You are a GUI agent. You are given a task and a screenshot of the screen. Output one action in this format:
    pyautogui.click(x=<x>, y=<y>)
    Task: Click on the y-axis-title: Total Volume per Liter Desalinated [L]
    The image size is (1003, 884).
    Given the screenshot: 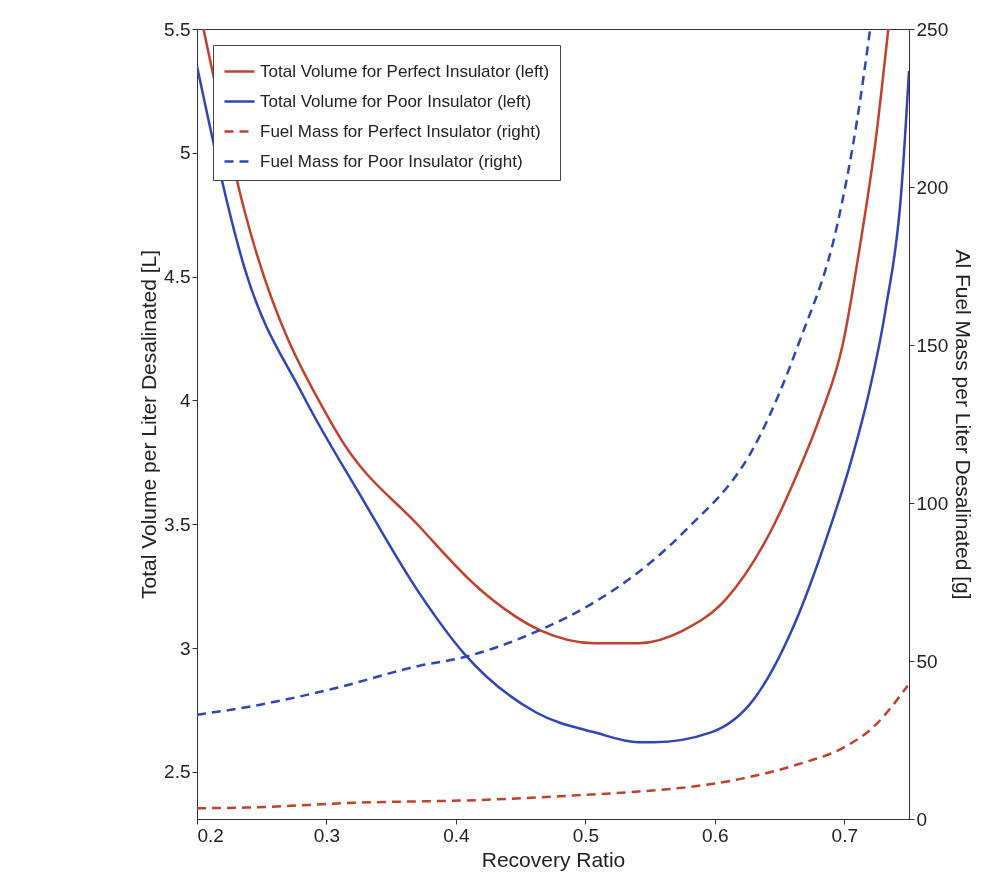 What is the action you would take?
    pyautogui.click(x=149, y=424)
    